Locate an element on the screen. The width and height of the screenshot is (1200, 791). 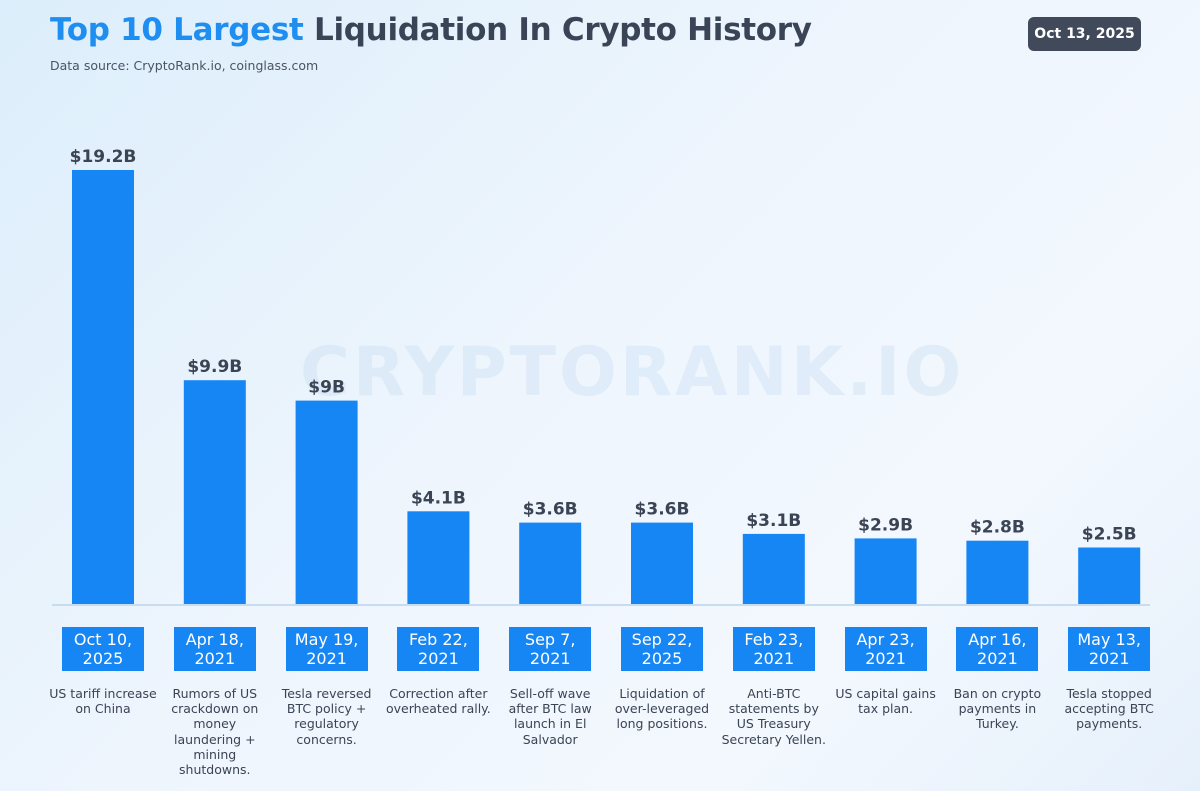
value-label: $2.5B is located at coordinates (1109, 535).